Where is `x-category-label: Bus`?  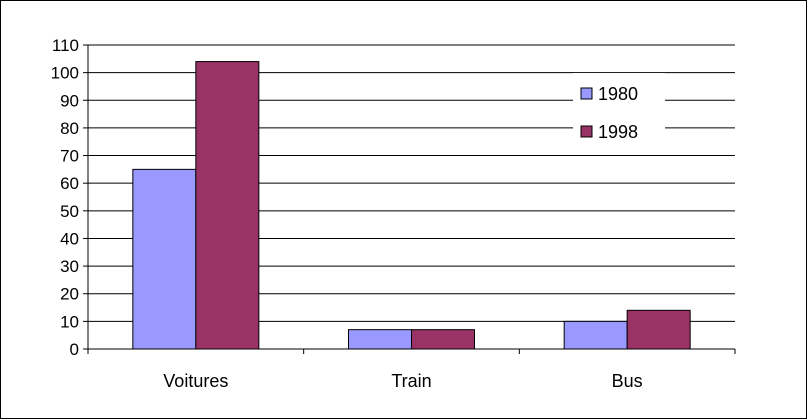 x-category-label: Bus is located at coordinates (627, 381).